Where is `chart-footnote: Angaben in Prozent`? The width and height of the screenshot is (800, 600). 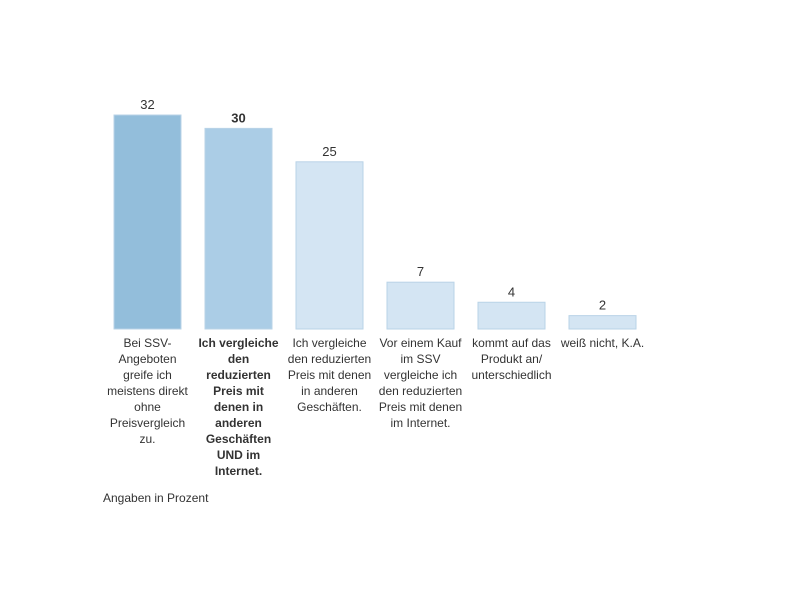
chart-footnote: Angaben in Prozent is located at coordinates (156, 498).